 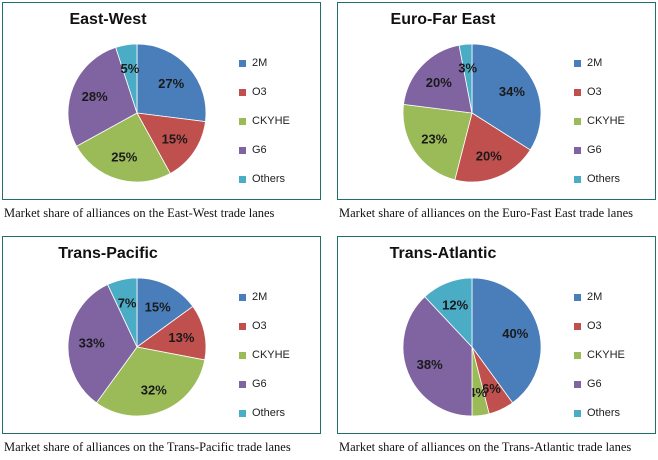 I want to click on pie-chart: 40% 6%4% 38% 12%, so click(x=472, y=347).